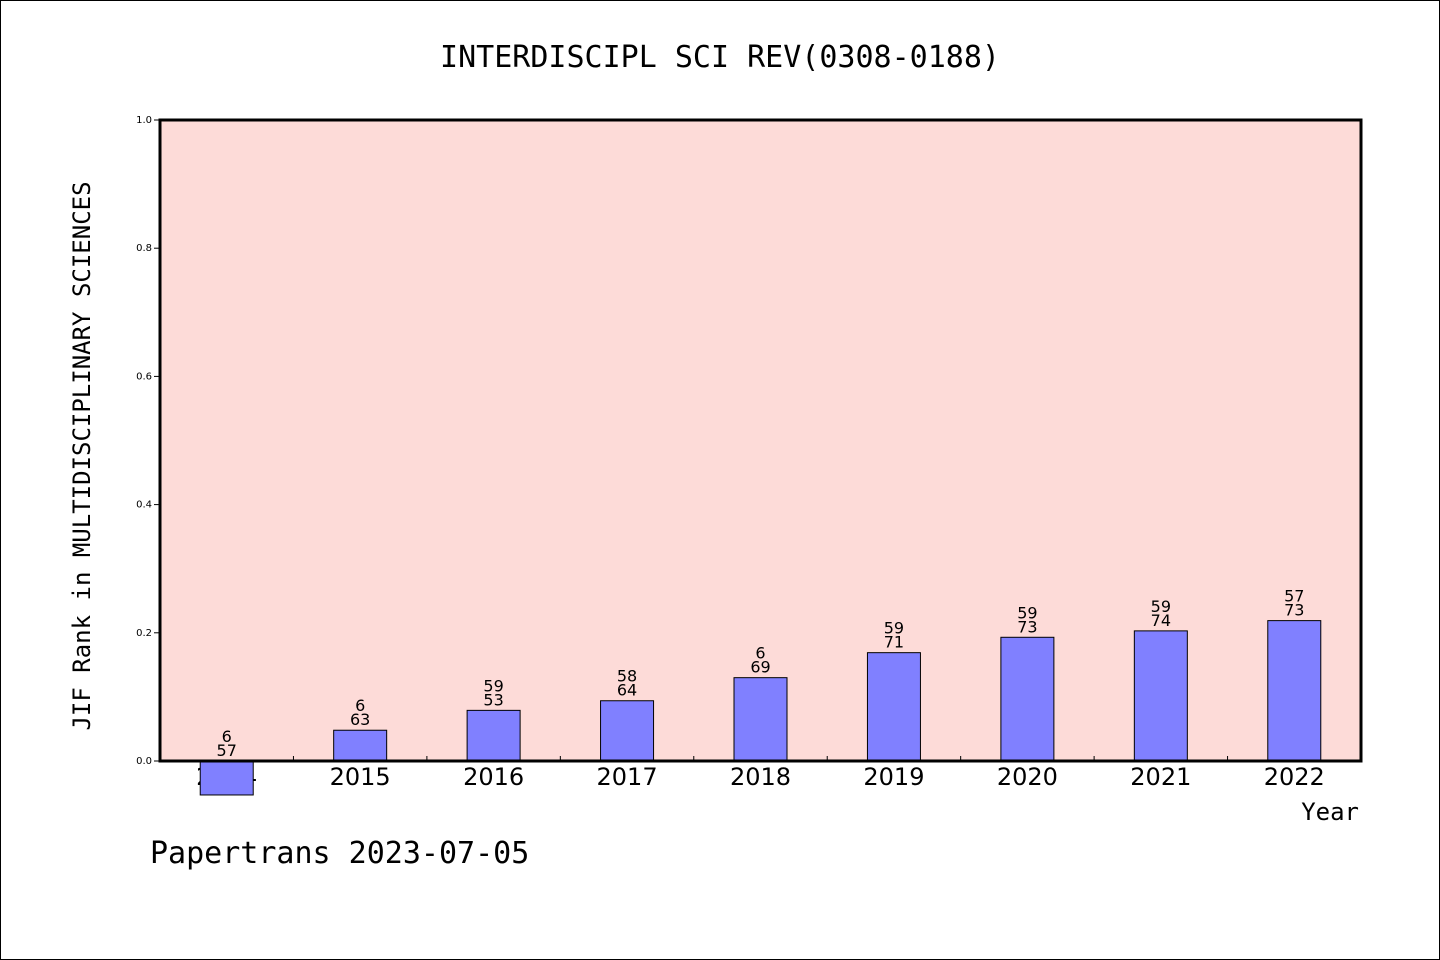 Image resolution: width=1440 pixels, height=960 pixels. Describe the element at coordinates (360, 777) in the screenshot. I see `x-tick-label: 2015` at that location.